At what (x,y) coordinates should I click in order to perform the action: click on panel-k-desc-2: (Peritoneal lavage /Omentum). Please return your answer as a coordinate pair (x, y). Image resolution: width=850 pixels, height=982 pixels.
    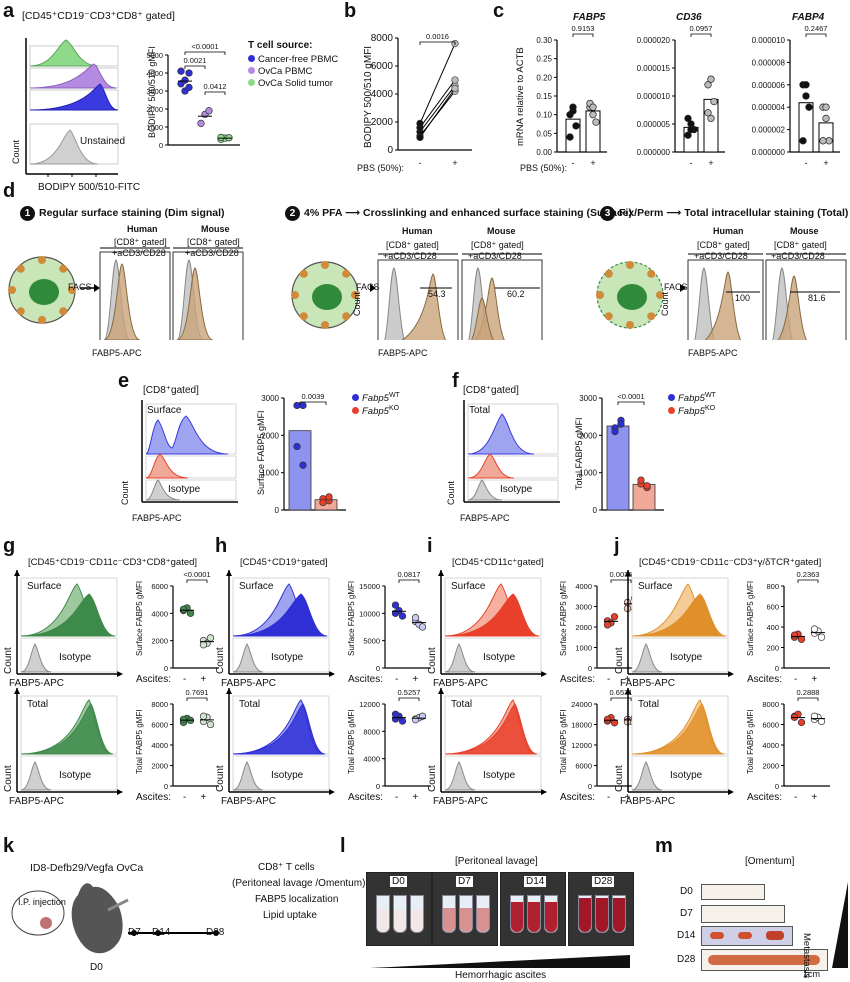
    Looking at the image, I should click on (299, 883).